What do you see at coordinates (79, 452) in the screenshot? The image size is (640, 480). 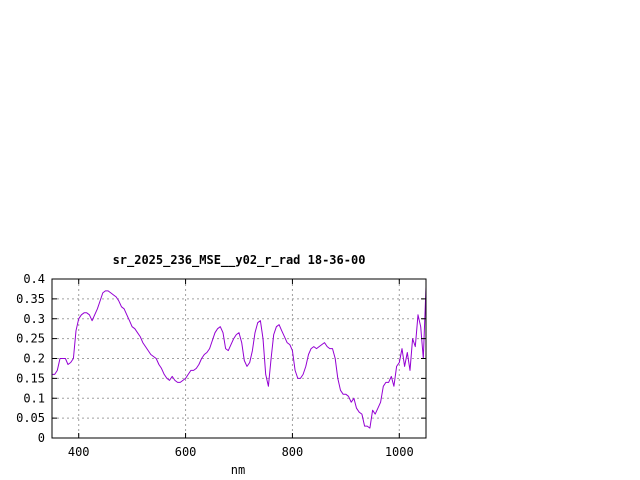 I see `x-tick-label: 400` at bounding box center [79, 452].